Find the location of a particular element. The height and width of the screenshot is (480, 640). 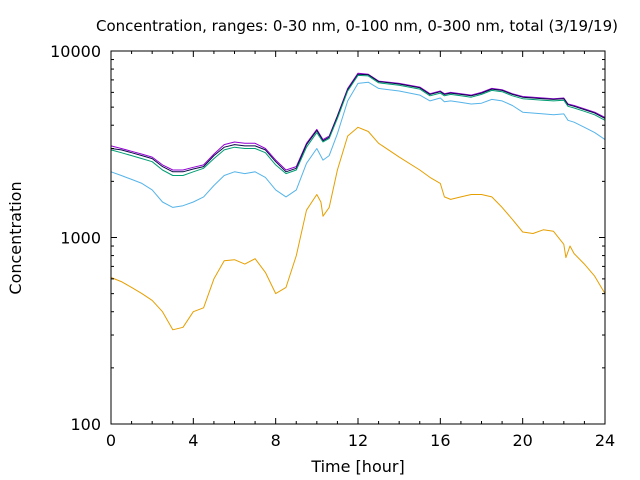

x-tick-label: 20 is located at coordinates (522, 440).